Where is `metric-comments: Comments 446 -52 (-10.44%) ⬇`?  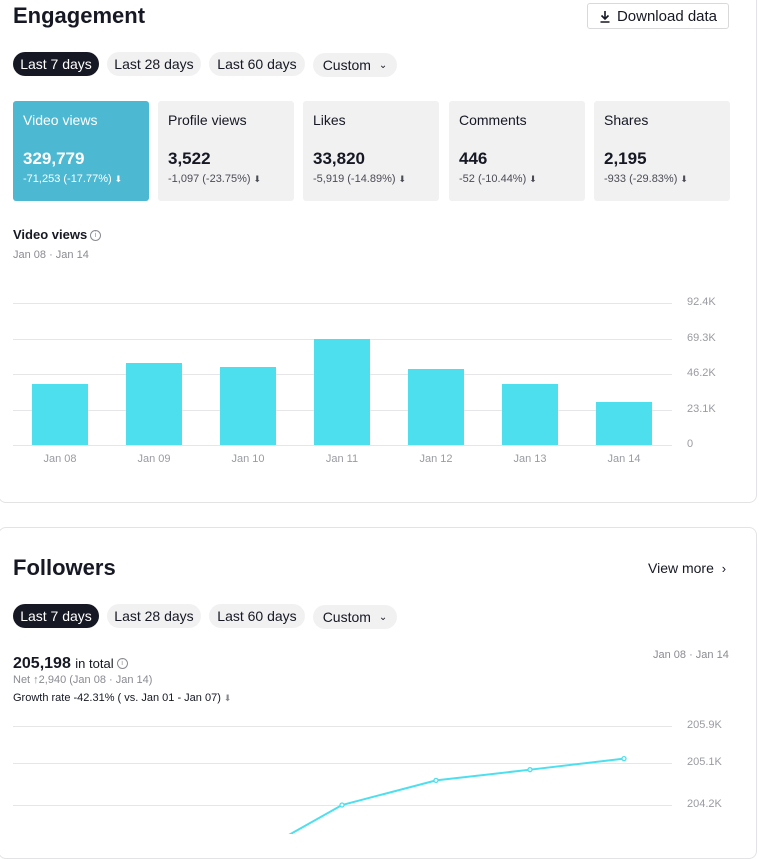
metric-comments: Comments 446 -52 (-10.44%) ⬇ is located at coordinates (517, 151).